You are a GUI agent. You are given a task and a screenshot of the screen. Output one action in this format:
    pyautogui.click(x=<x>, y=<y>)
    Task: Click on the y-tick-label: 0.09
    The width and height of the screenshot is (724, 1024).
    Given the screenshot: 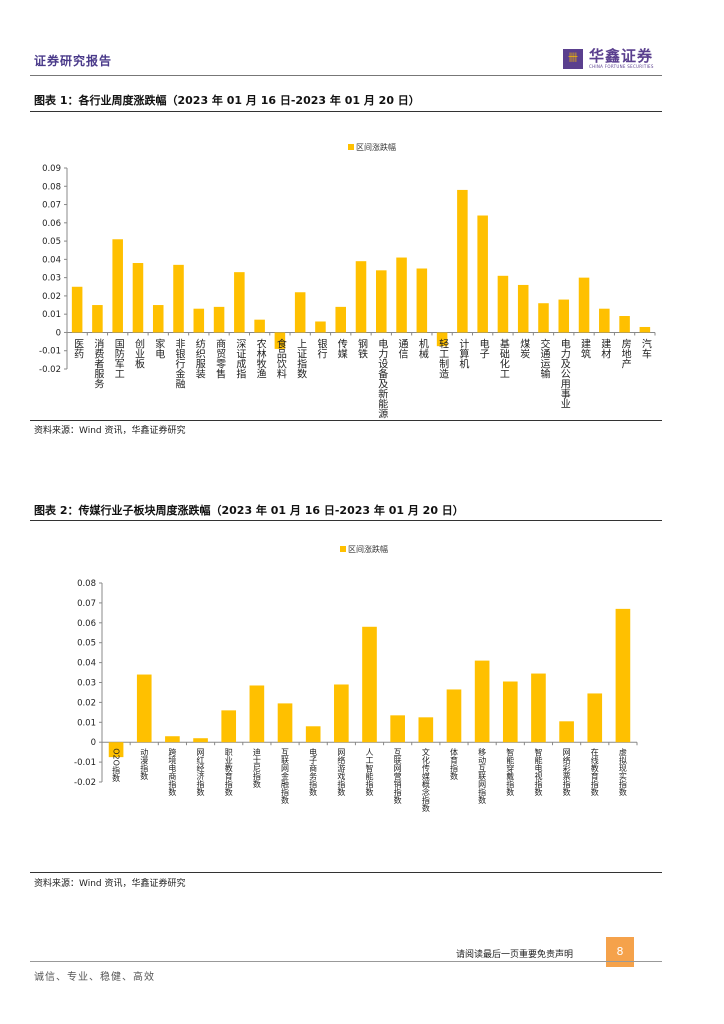 What is the action you would take?
    pyautogui.click(x=51, y=169)
    